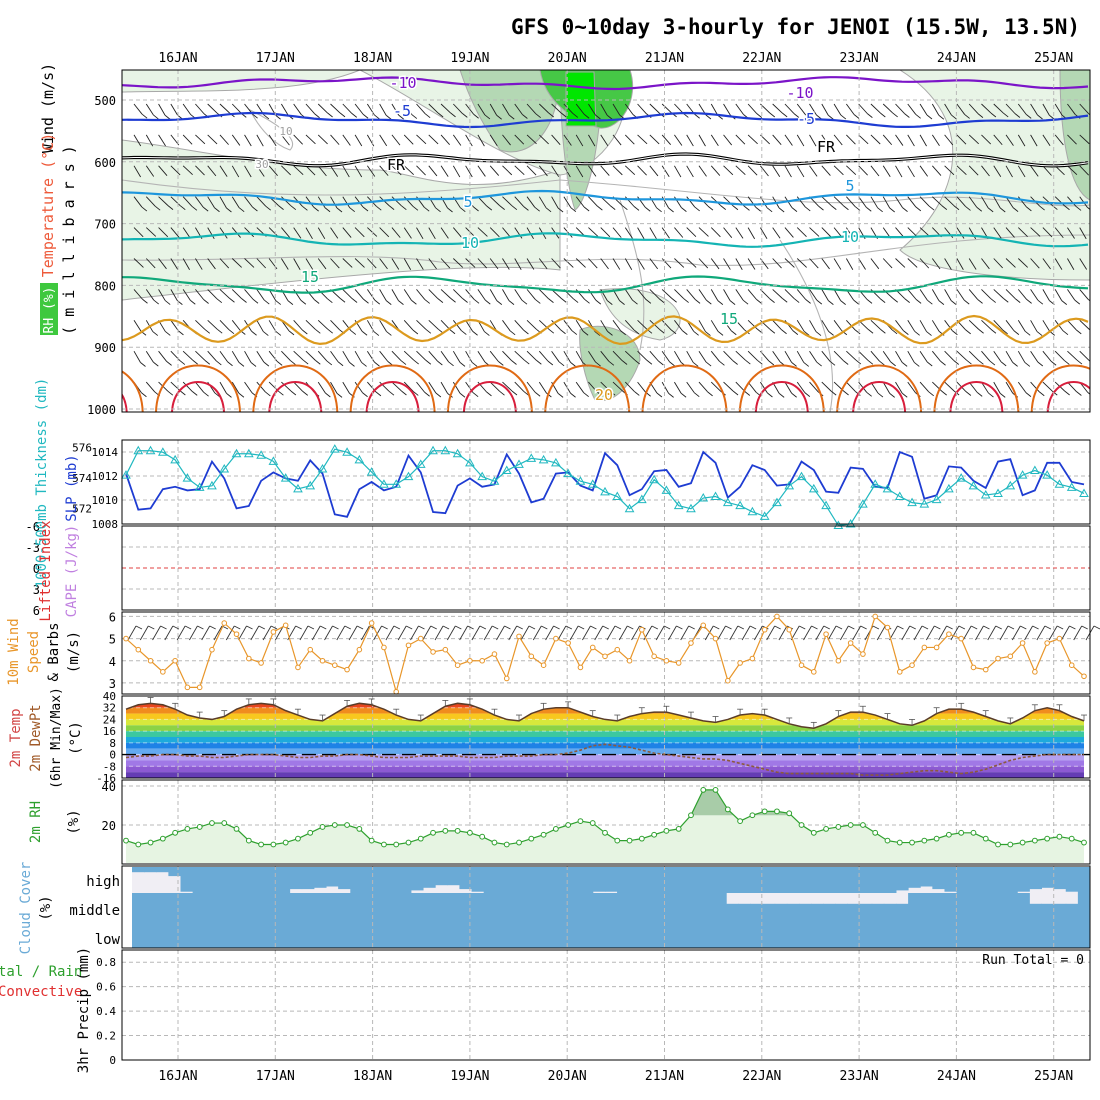 This screenshot has height=1100, width=1100. I want to click on label-precip-total-rain: tal / Rain, so click(41, 972).